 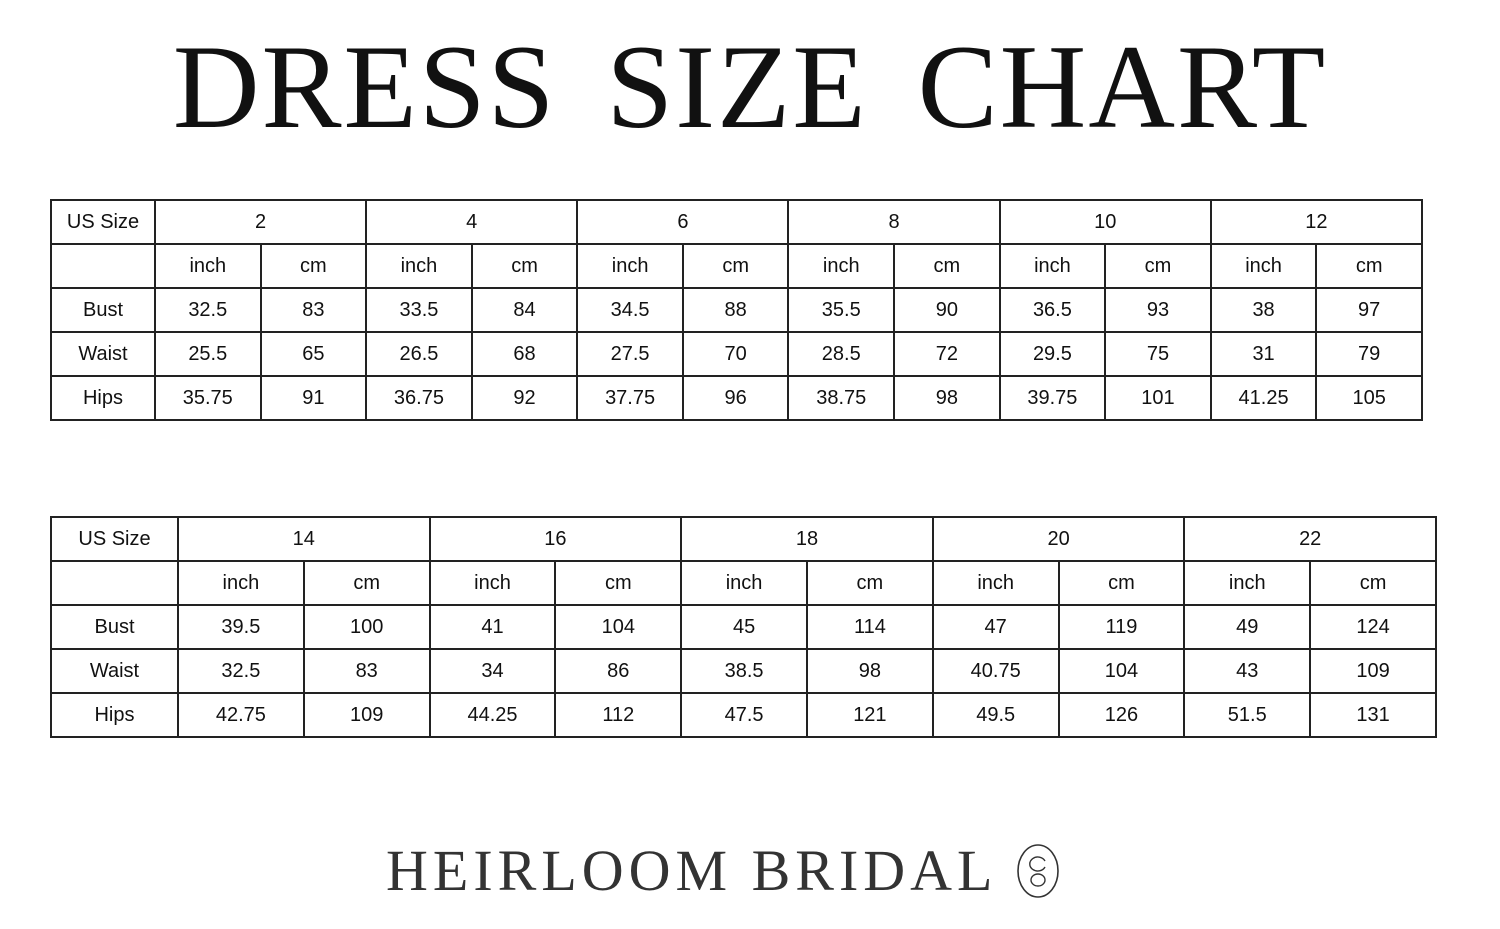 What do you see at coordinates (1263, 354) in the screenshot?
I see `measurement-cell: 31` at bounding box center [1263, 354].